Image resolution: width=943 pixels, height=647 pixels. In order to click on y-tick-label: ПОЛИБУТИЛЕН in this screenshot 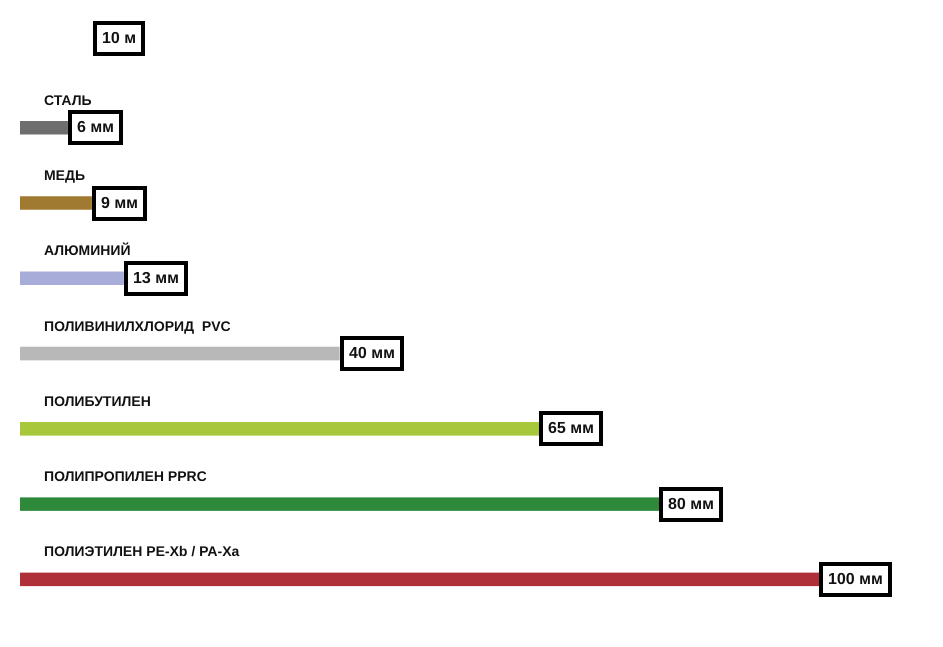, I will do `click(97, 401)`.